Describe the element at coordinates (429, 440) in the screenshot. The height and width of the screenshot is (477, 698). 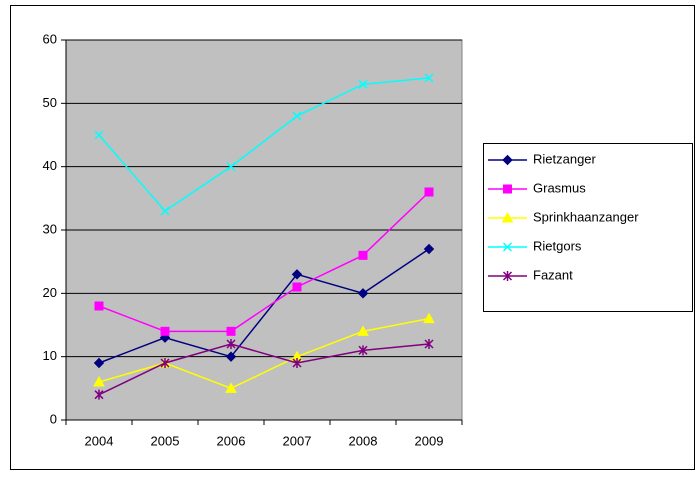
I see `x-tick-label: 2009` at that location.